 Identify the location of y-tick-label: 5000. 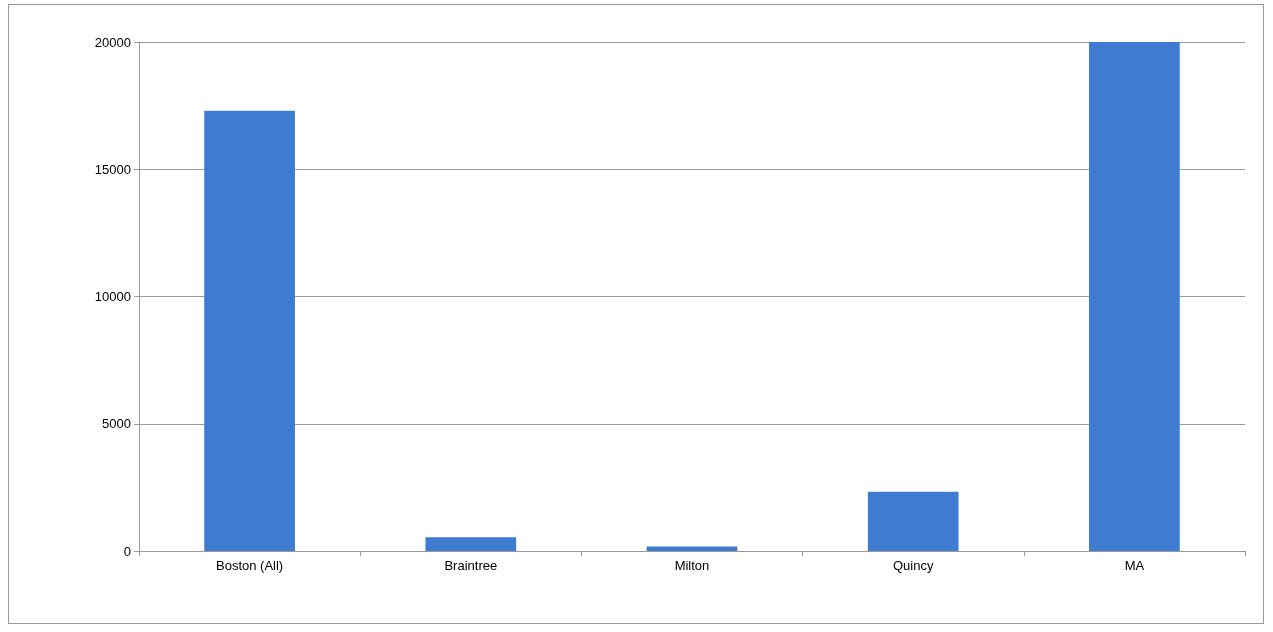
(116, 424).